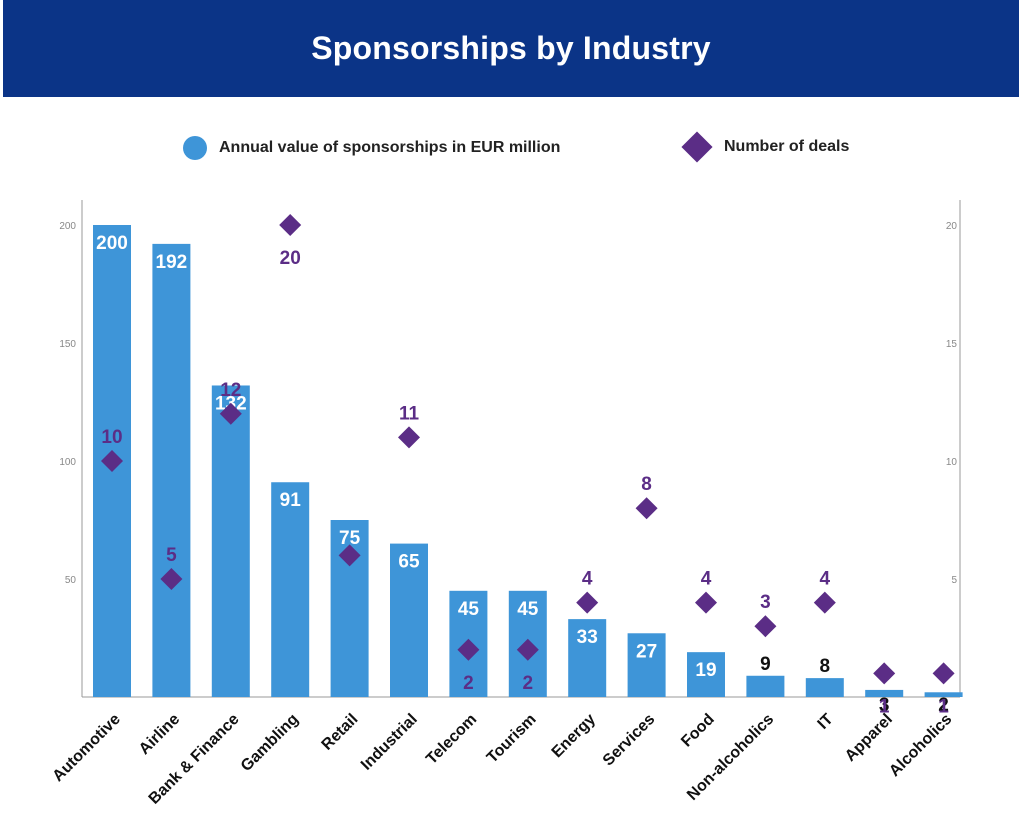 The image size is (1024, 836). I want to click on legend-circle-icon, so click(195, 148).